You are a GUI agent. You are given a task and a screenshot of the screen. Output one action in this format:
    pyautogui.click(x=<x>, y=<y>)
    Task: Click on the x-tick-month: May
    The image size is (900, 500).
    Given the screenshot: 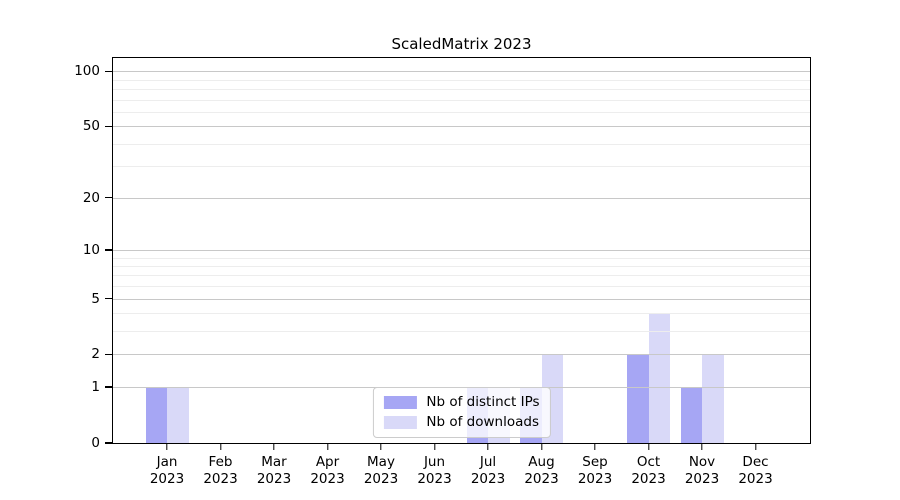 What is the action you would take?
    pyautogui.click(x=381, y=462)
    